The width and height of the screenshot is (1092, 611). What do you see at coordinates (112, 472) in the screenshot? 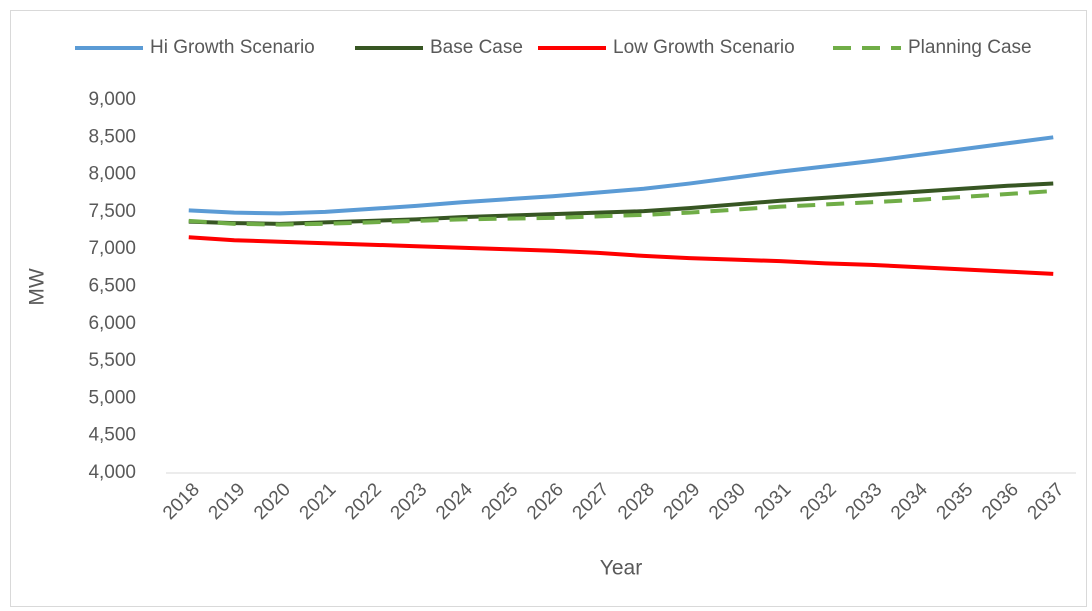
I see `y-tick-label: 4,000` at bounding box center [112, 472].